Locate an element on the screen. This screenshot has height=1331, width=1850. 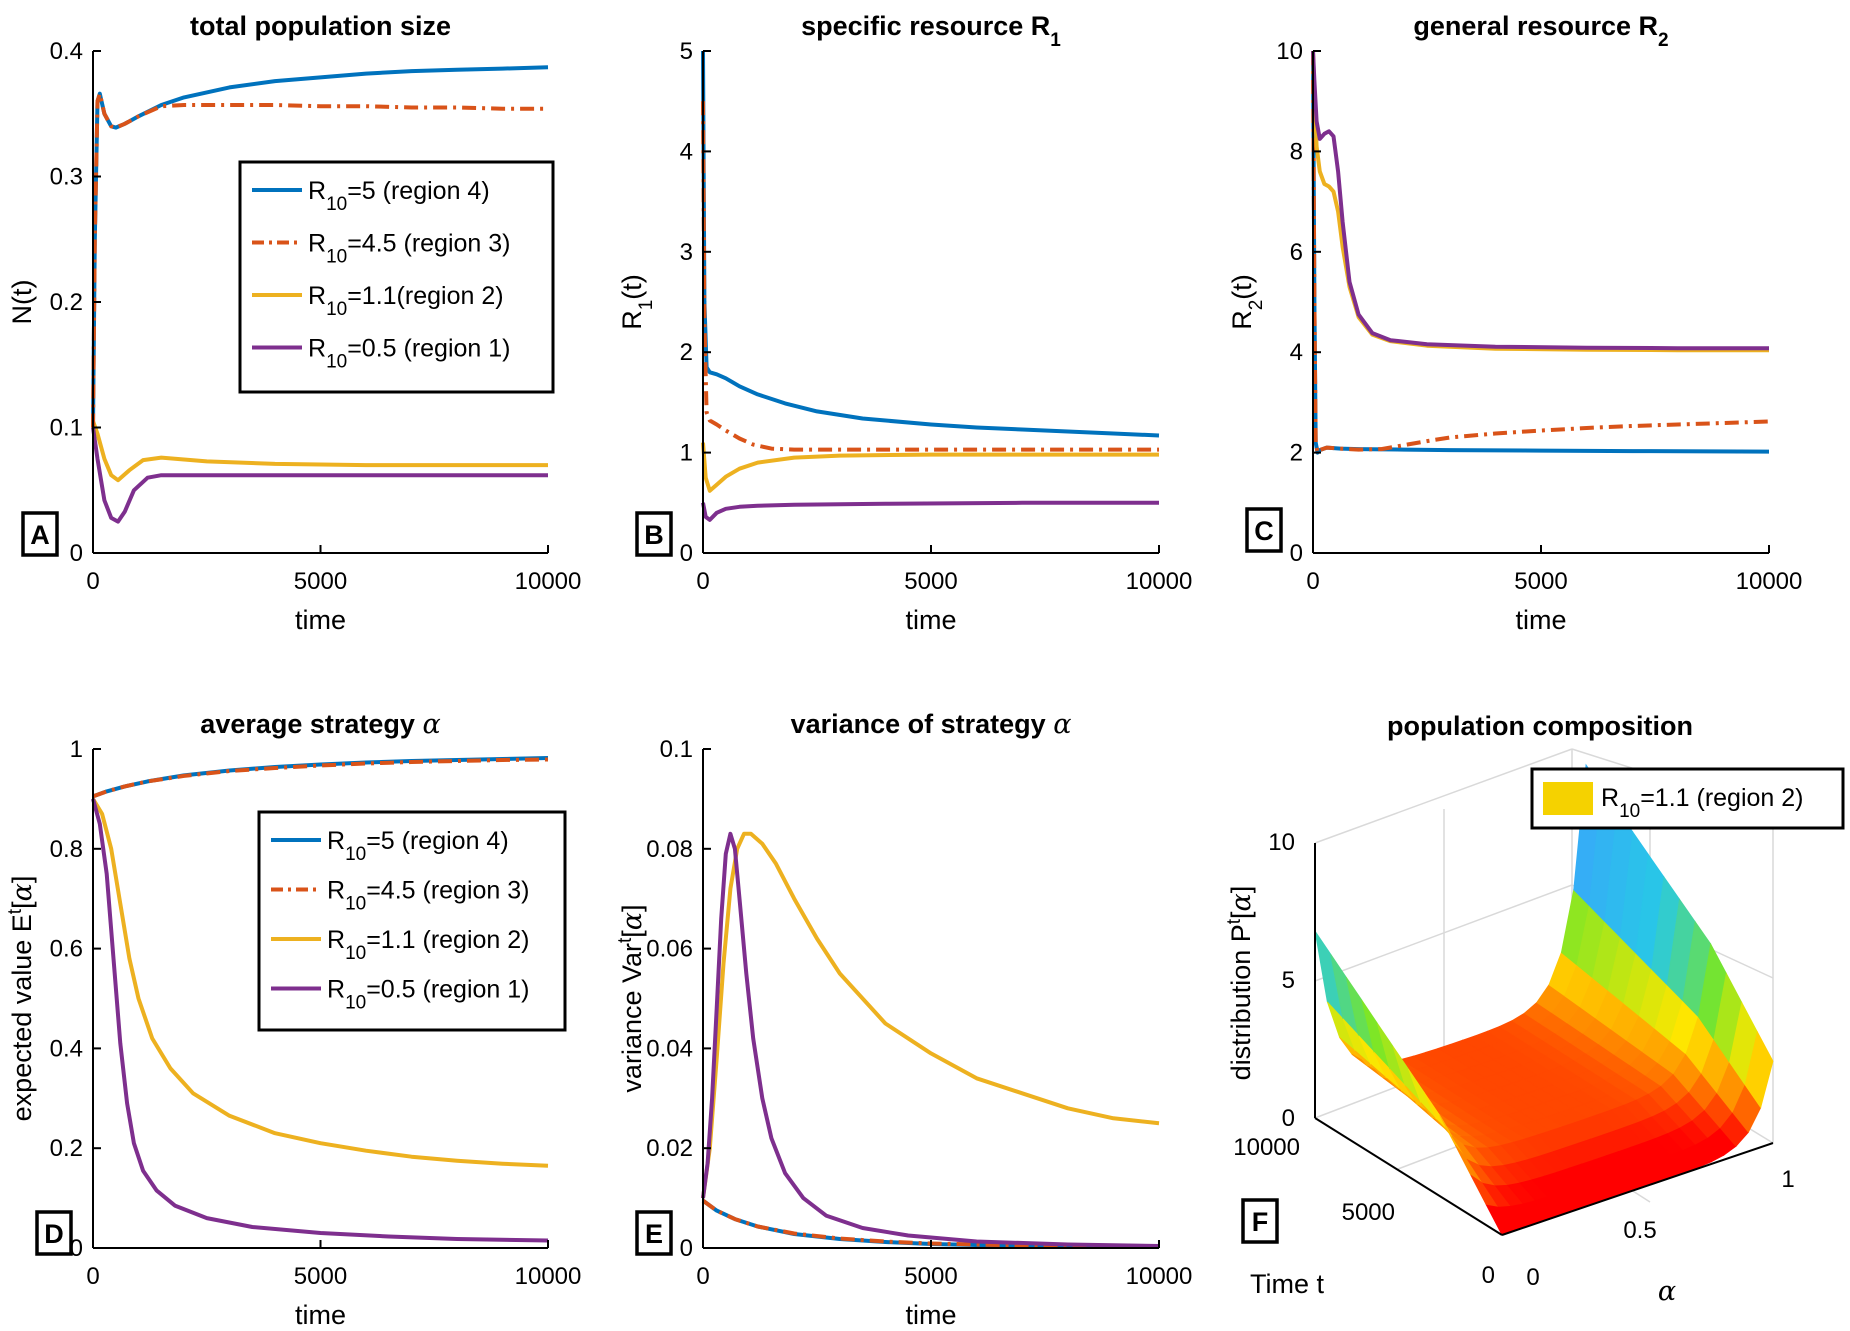
y-tick-label: 1 is located at coordinates (76, 749).